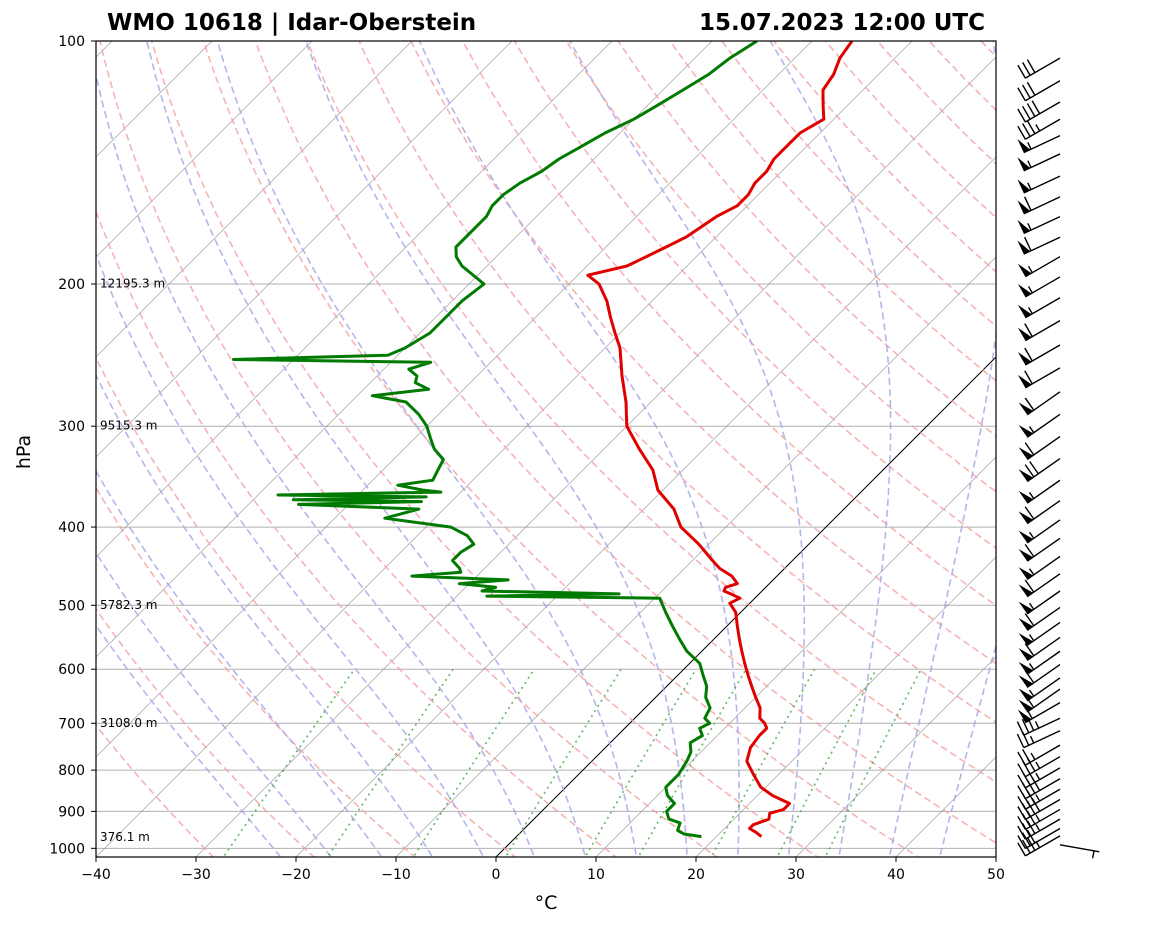  Describe the element at coordinates (546, 903) in the screenshot. I see `x-axis-label: °C` at that location.